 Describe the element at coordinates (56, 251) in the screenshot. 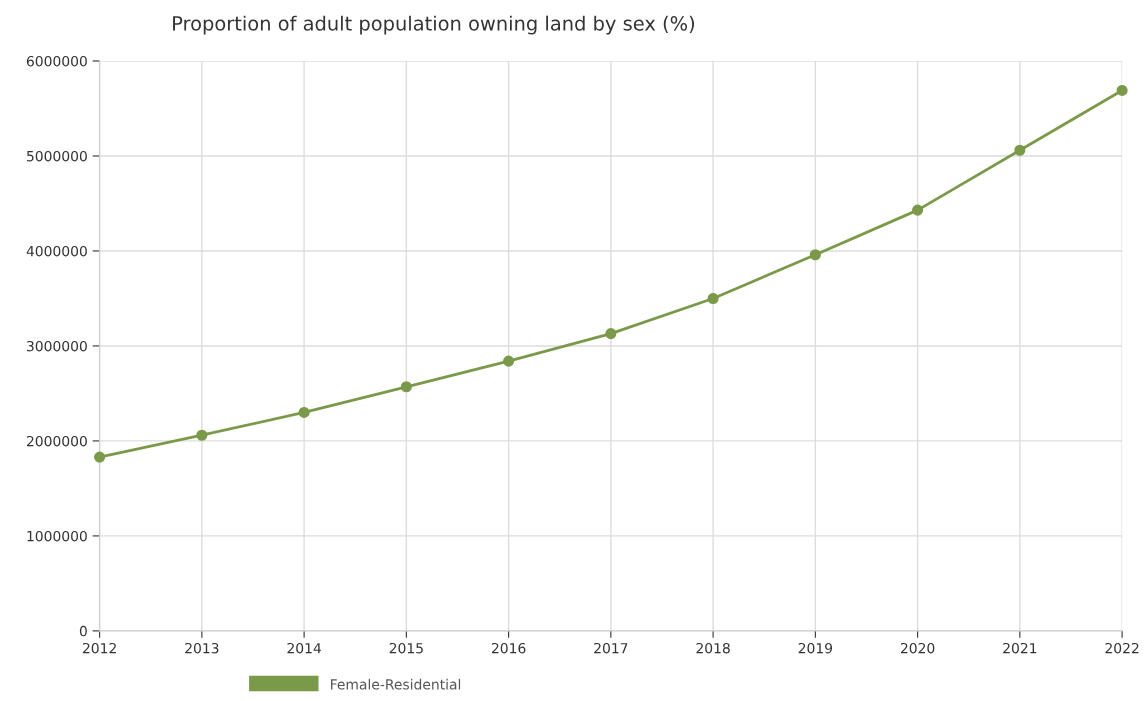

I see `y-tick-label: 4000000` at that location.